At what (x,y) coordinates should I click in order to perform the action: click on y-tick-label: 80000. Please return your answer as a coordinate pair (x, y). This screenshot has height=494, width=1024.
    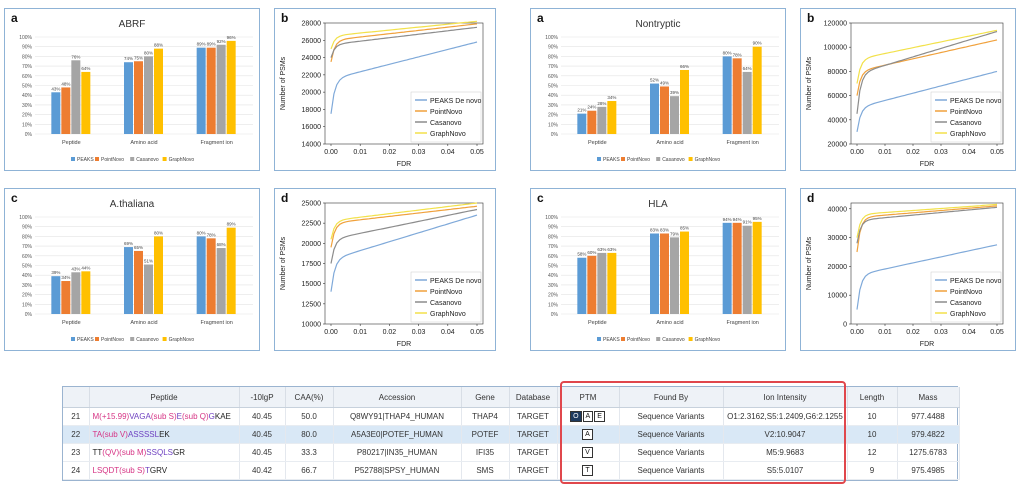
    Looking at the image, I should click on (838, 72).